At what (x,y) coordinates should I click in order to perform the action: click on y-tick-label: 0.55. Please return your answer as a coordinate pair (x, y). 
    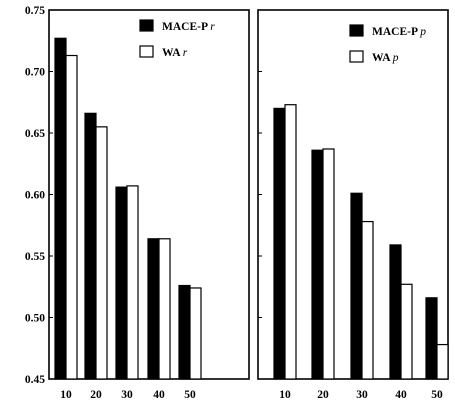
    Looking at the image, I should click on (35, 257).